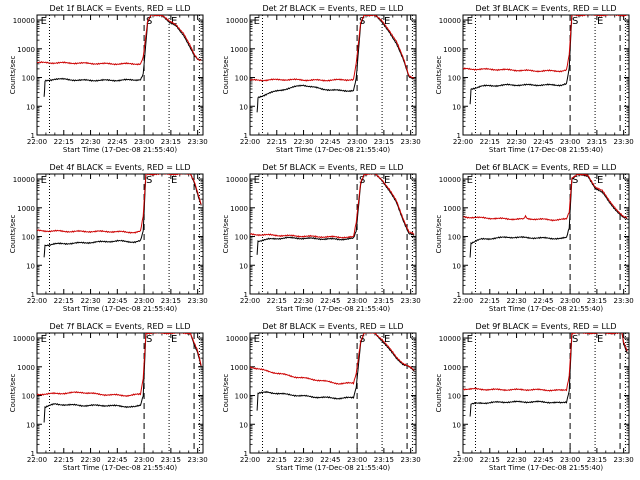  Describe the element at coordinates (119, 8) in the screenshot. I see `panel-title: Det 1f BLACK = Events, RED = LLD` at that location.